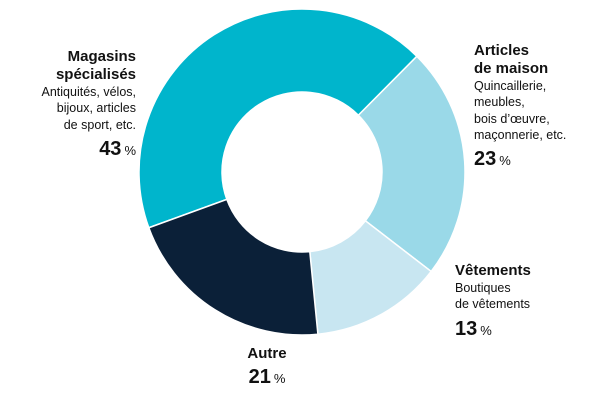 This screenshot has height=400, width=600. Describe the element at coordinates (233, 267) in the screenshot. I see `slice-autre` at that location.